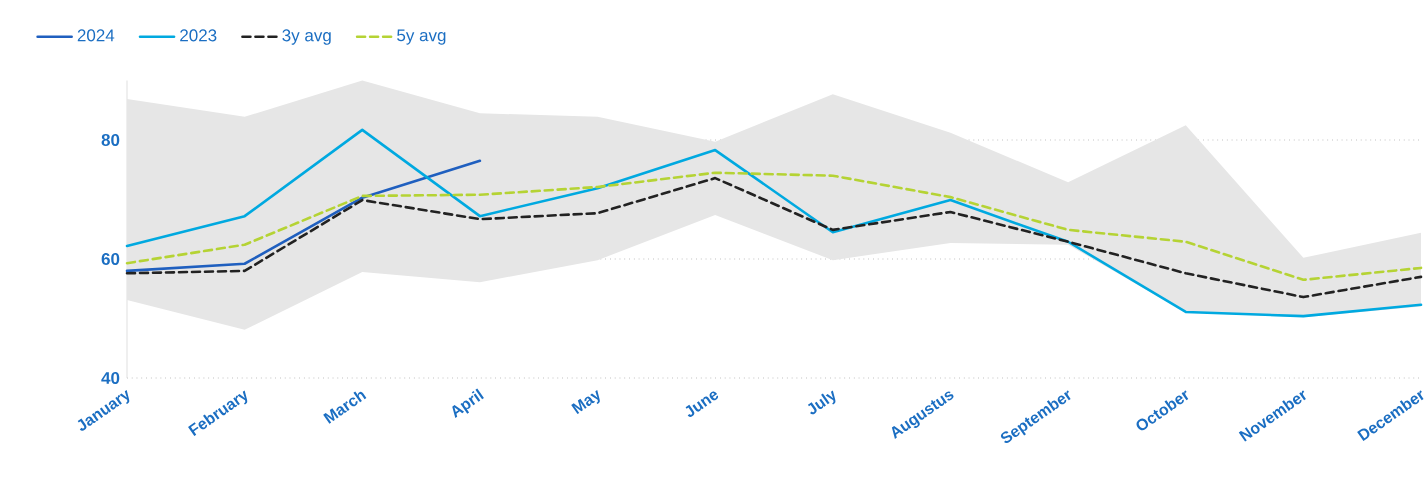 This screenshot has width=1425, height=500. What do you see at coordinates (110, 140) in the screenshot?
I see `y-tick-label: 80` at bounding box center [110, 140].